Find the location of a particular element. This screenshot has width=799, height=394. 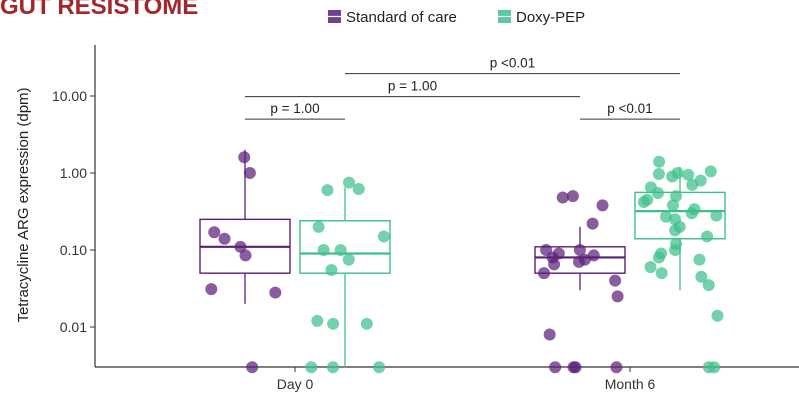

y-tick-label: 0.01 is located at coordinates (73, 327).